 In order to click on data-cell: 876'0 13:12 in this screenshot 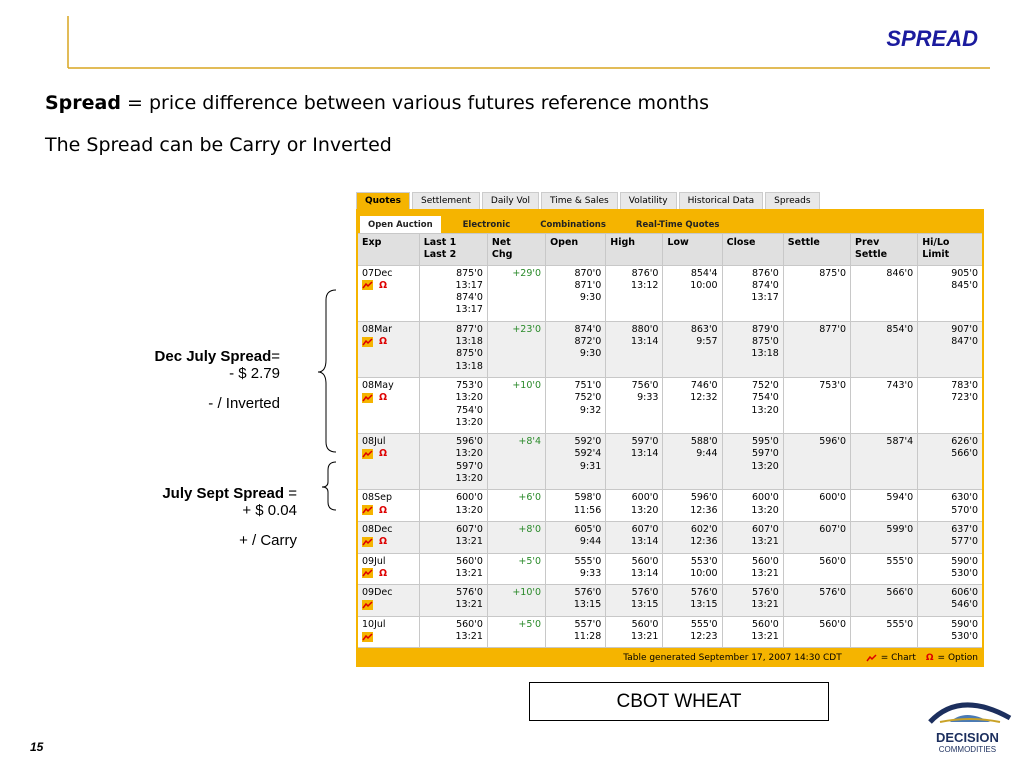, I will do `click(634, 293)`.